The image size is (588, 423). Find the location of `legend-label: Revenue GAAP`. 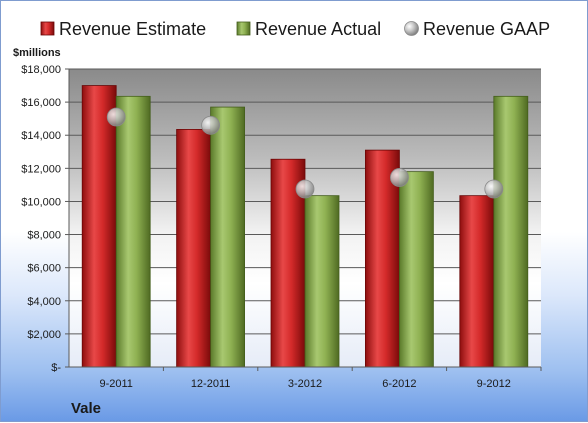

legend-label: Revenue GAAP is located at coordinates (486, 29).